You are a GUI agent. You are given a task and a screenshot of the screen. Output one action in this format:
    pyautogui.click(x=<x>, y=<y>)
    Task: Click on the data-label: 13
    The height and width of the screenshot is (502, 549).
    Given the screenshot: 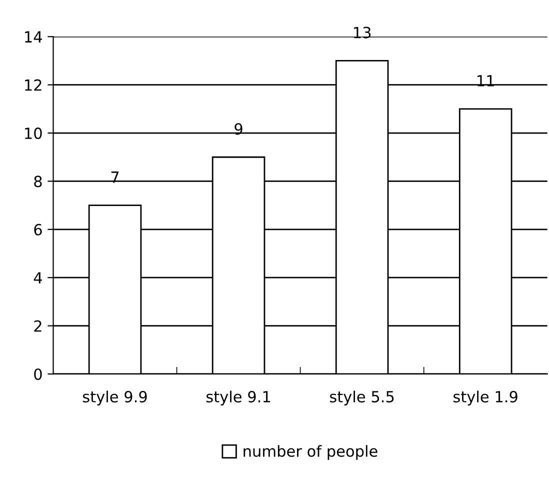 What is the action you would take?
    pyautogui.click(x=362, y=32)
    